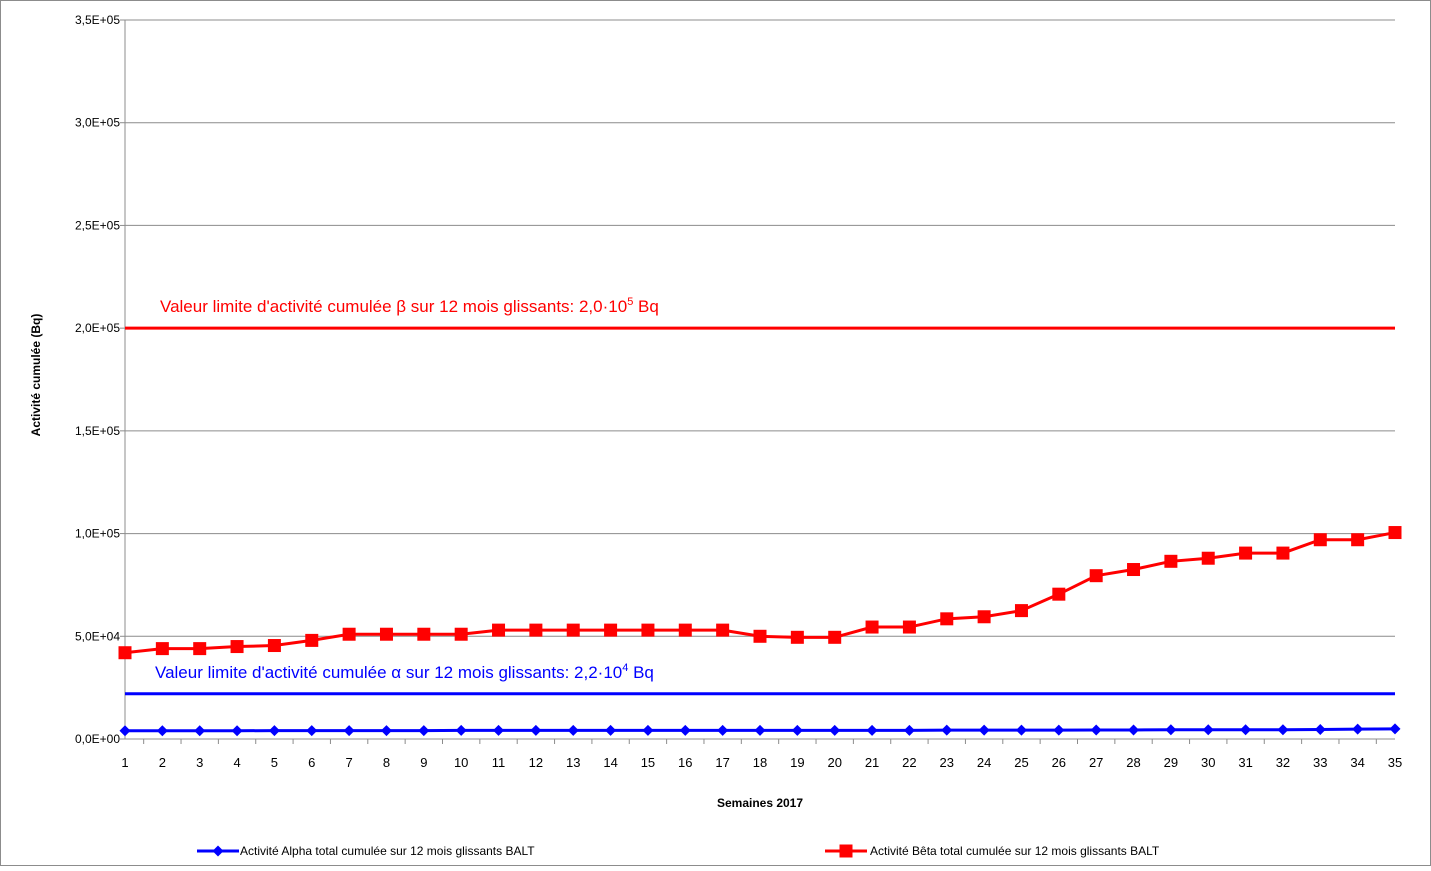 The width and height of the screenshot is (1431, 871). Describe the element at coordinates (1021, 762) in the screenshot. I see `x-tick-label: 25` at that location.